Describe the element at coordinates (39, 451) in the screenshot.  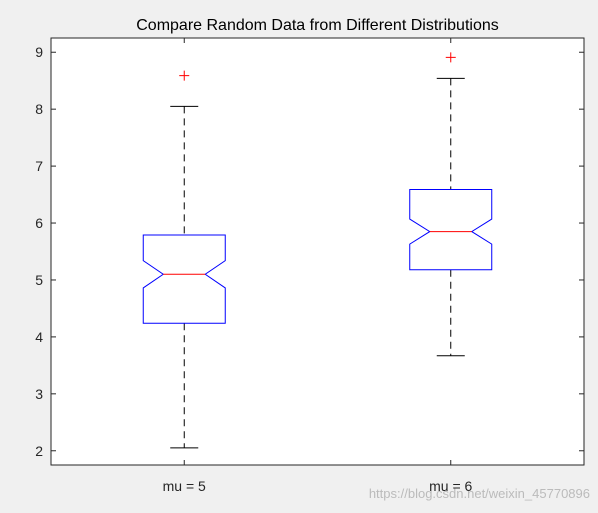
I see `y-tick-label: 2` at that location.